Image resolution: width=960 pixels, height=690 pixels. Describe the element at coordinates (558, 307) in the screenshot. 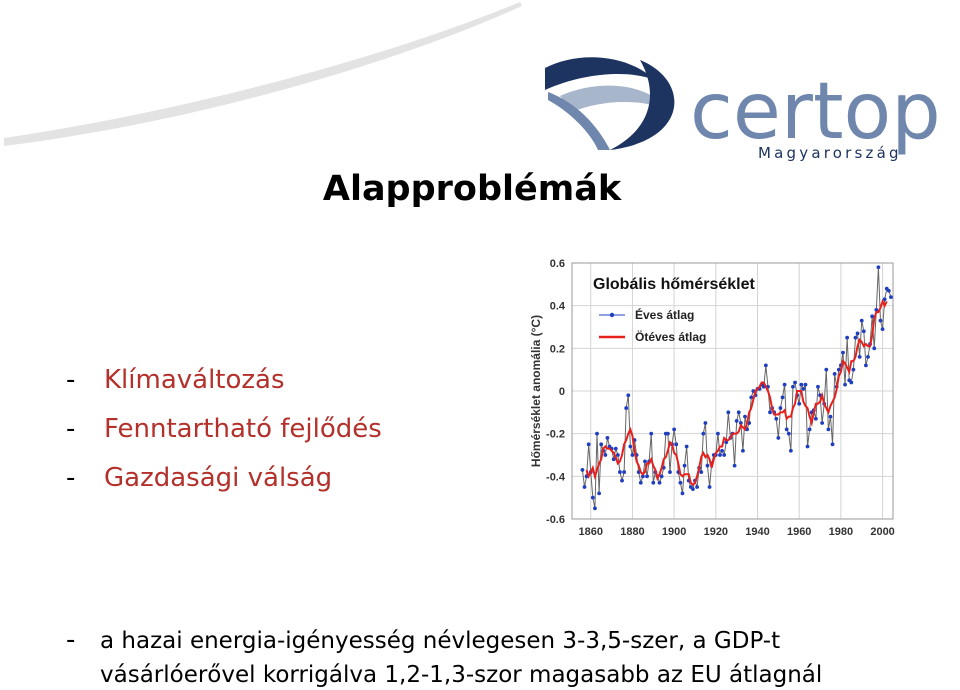

I see `y-tick-label: 0.4` at that location.